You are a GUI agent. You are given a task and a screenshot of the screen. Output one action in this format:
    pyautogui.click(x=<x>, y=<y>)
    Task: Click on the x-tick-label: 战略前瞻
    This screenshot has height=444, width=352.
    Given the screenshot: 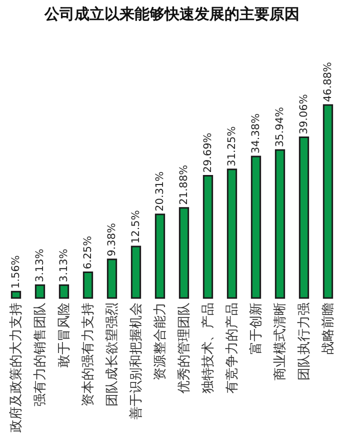 What is the action you would take?
    pyautogui.click(x=328, y=328)
    